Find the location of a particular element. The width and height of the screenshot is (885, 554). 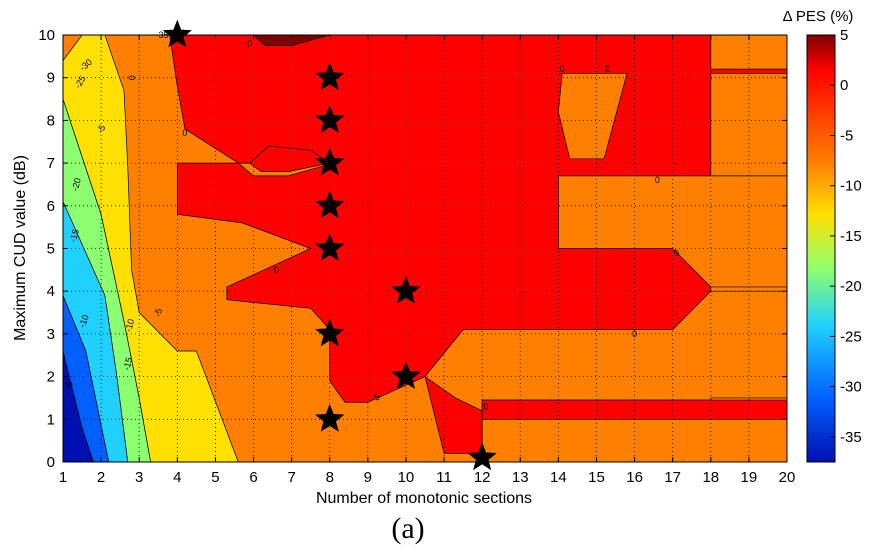

x-tick-label: 1 is located at coordinates (63, 477).